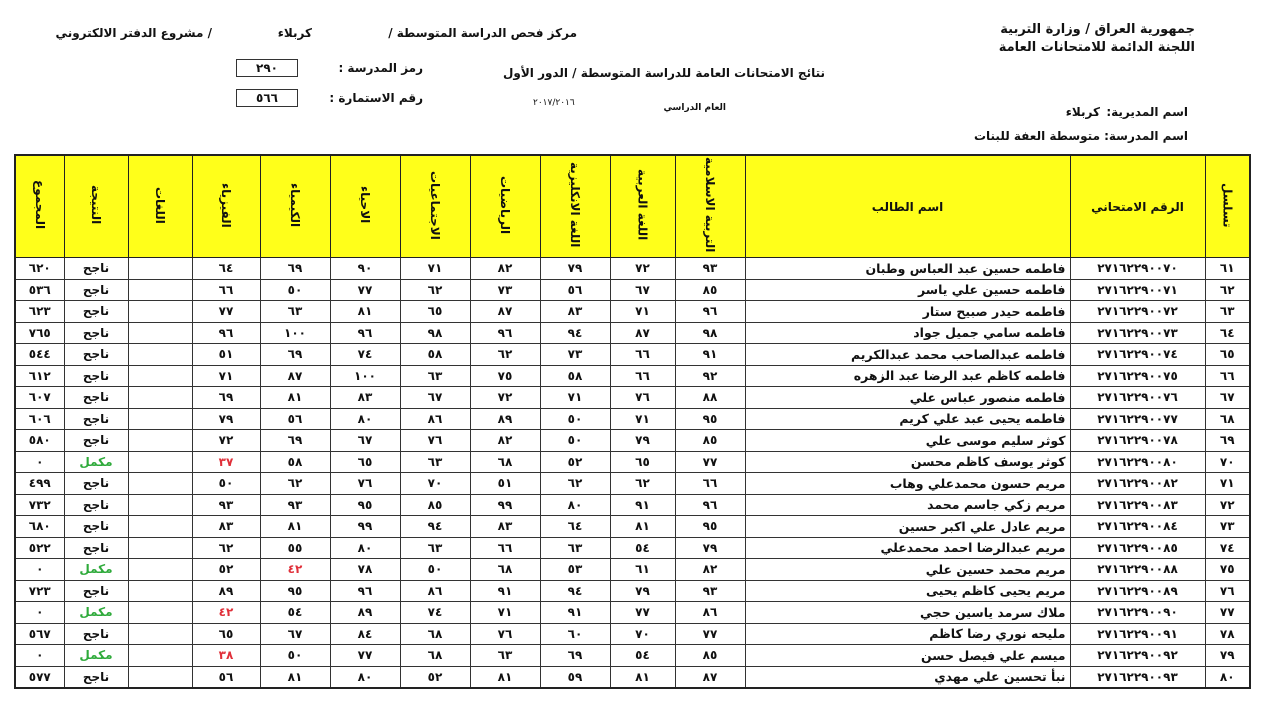 The height and width of the screenshot is (720, 1280). What do you see at coordinates (575, 354) in the screenshot?
I see `cell-english: ٧٣` at bounding box center [575, 354].